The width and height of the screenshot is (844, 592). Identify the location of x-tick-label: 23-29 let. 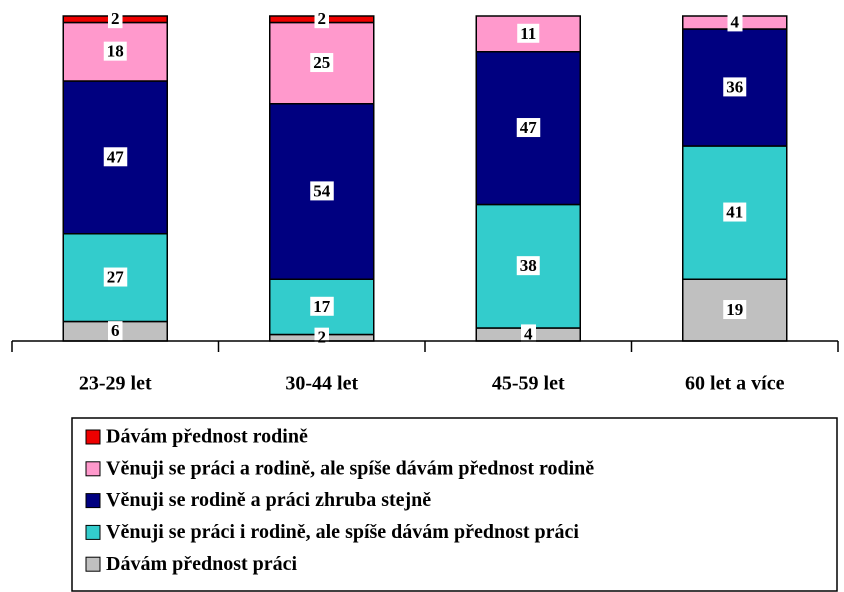
(115, 384).